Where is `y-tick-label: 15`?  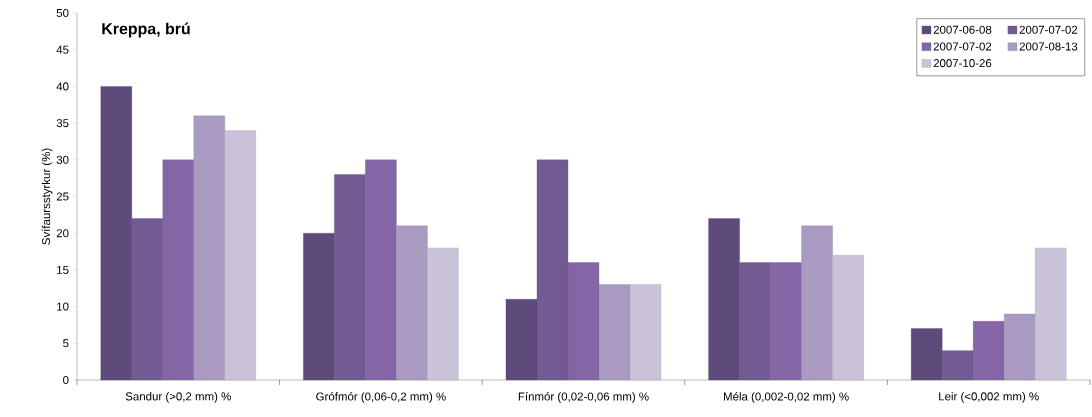 y-tick-label: 15 is located at coordinates (63, 269).